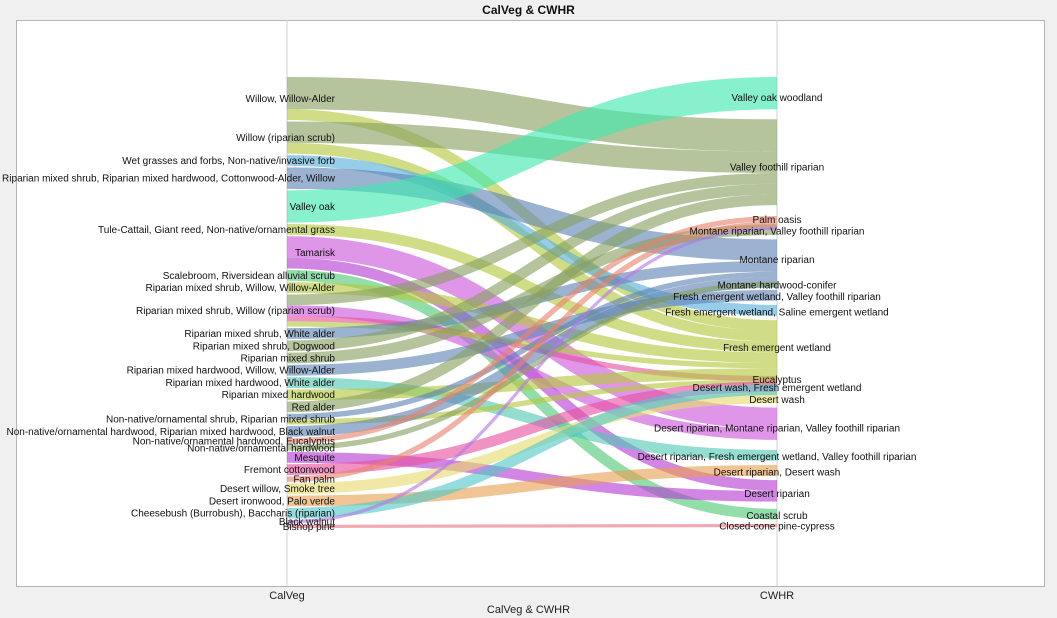 The image size is (1057, 618). I want to click on calveg-node-label: Black walnut, so click(307, 522).